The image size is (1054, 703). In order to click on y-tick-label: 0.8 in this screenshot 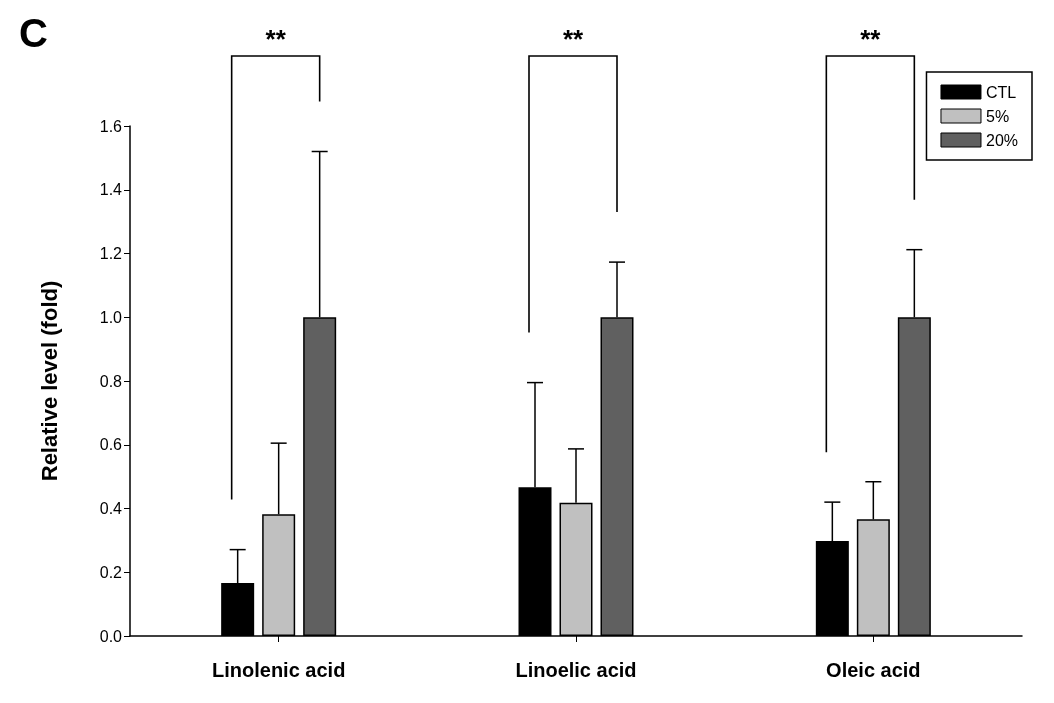, I will do `click(111, 381)`.